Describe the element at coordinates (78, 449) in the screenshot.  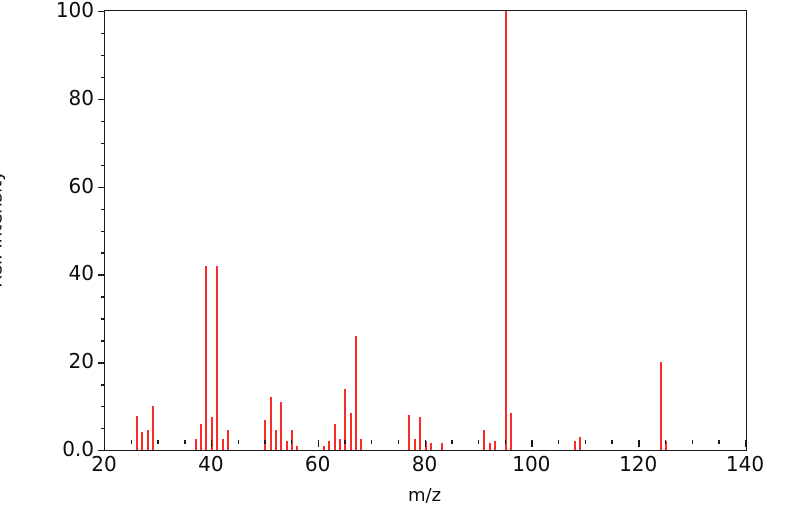
I see `y-tick-label: 0.0` at that location.